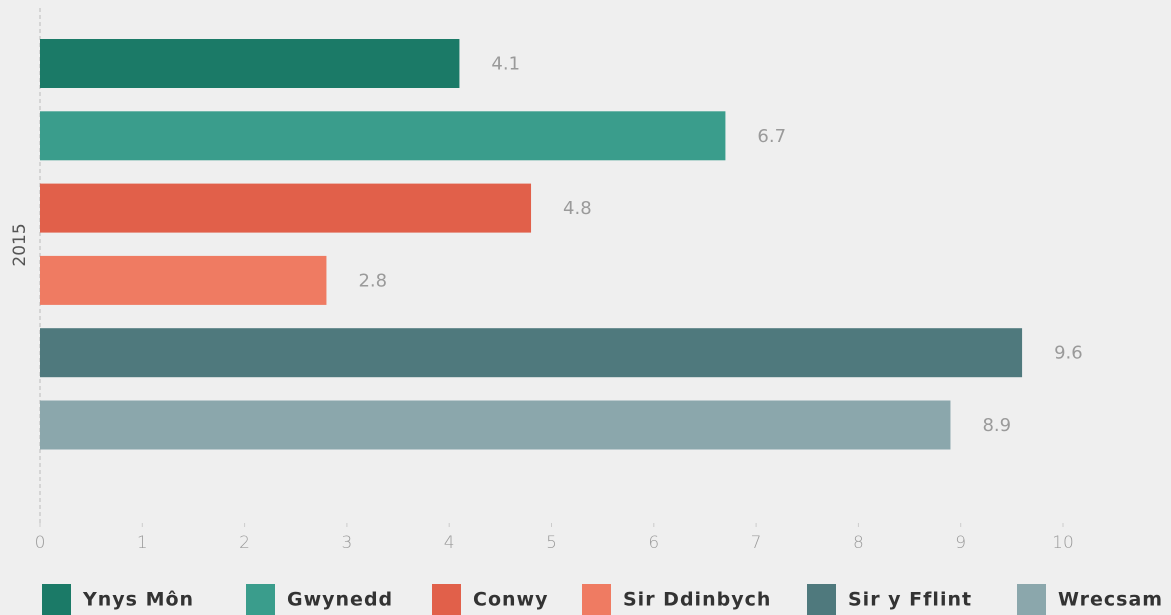 The image size is (1171, 615). I want to click on legend-label: Ynys Môn, so click(138, 600).